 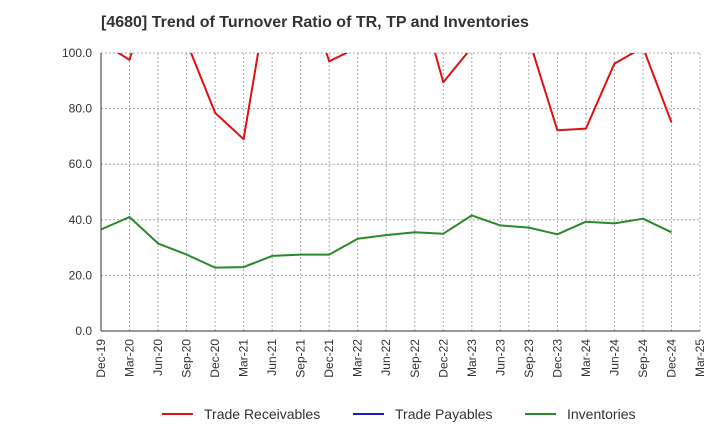 I want to click on y-tick-label: 40.0, so click(x=81, y=220).